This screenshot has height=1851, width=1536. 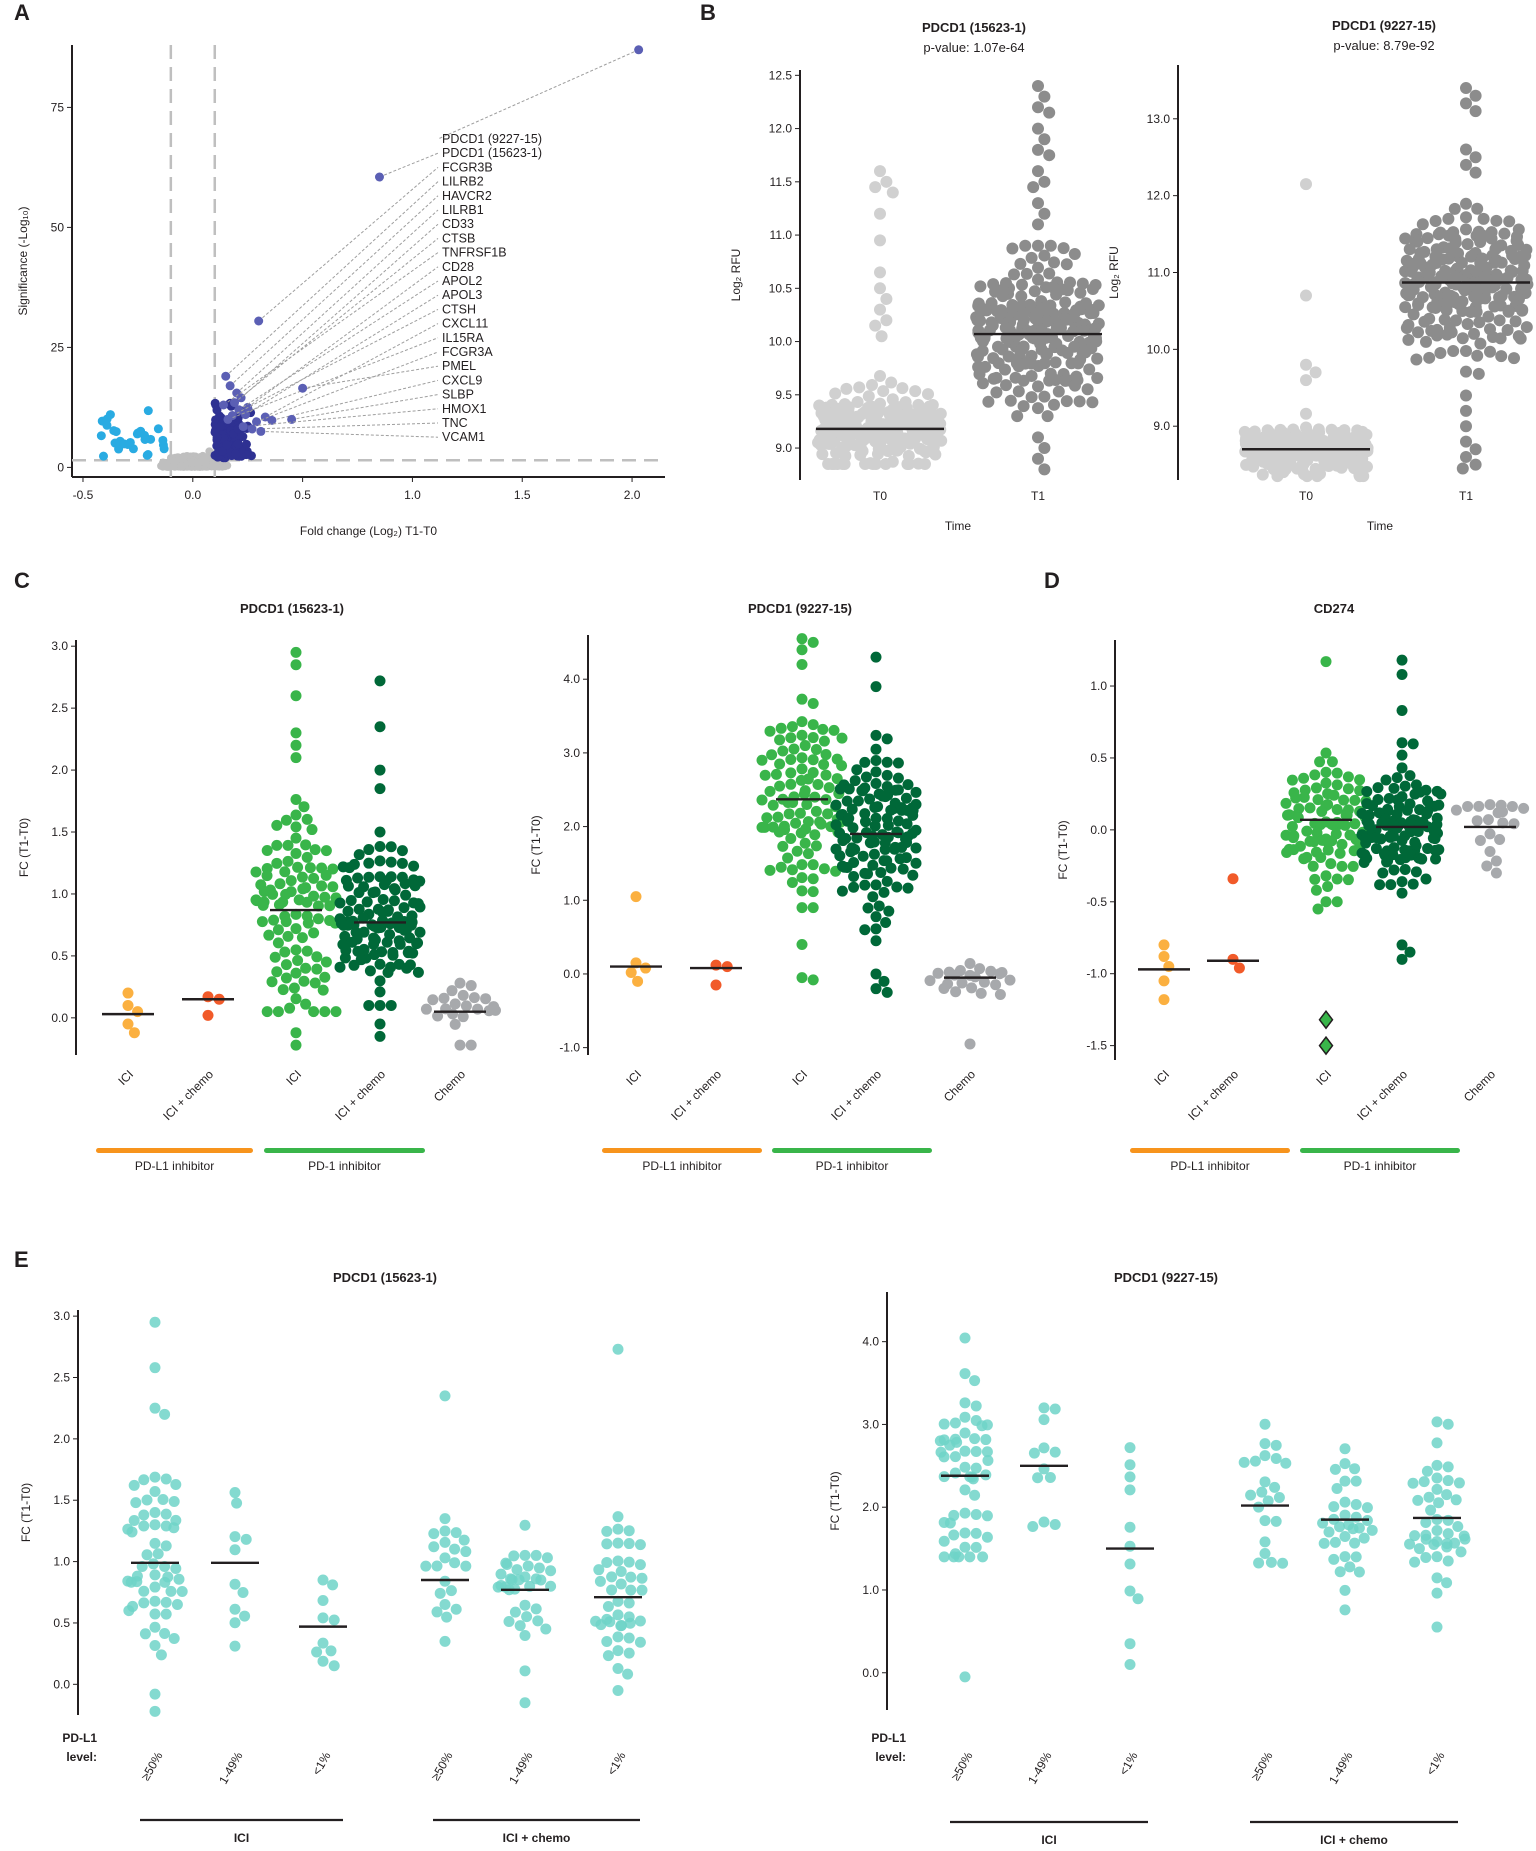 What do you see at coordinates (974, 27) in the screenshot?
I see `B1-title: PDCD1 (15623-1)` at bounding box center [974, 27].